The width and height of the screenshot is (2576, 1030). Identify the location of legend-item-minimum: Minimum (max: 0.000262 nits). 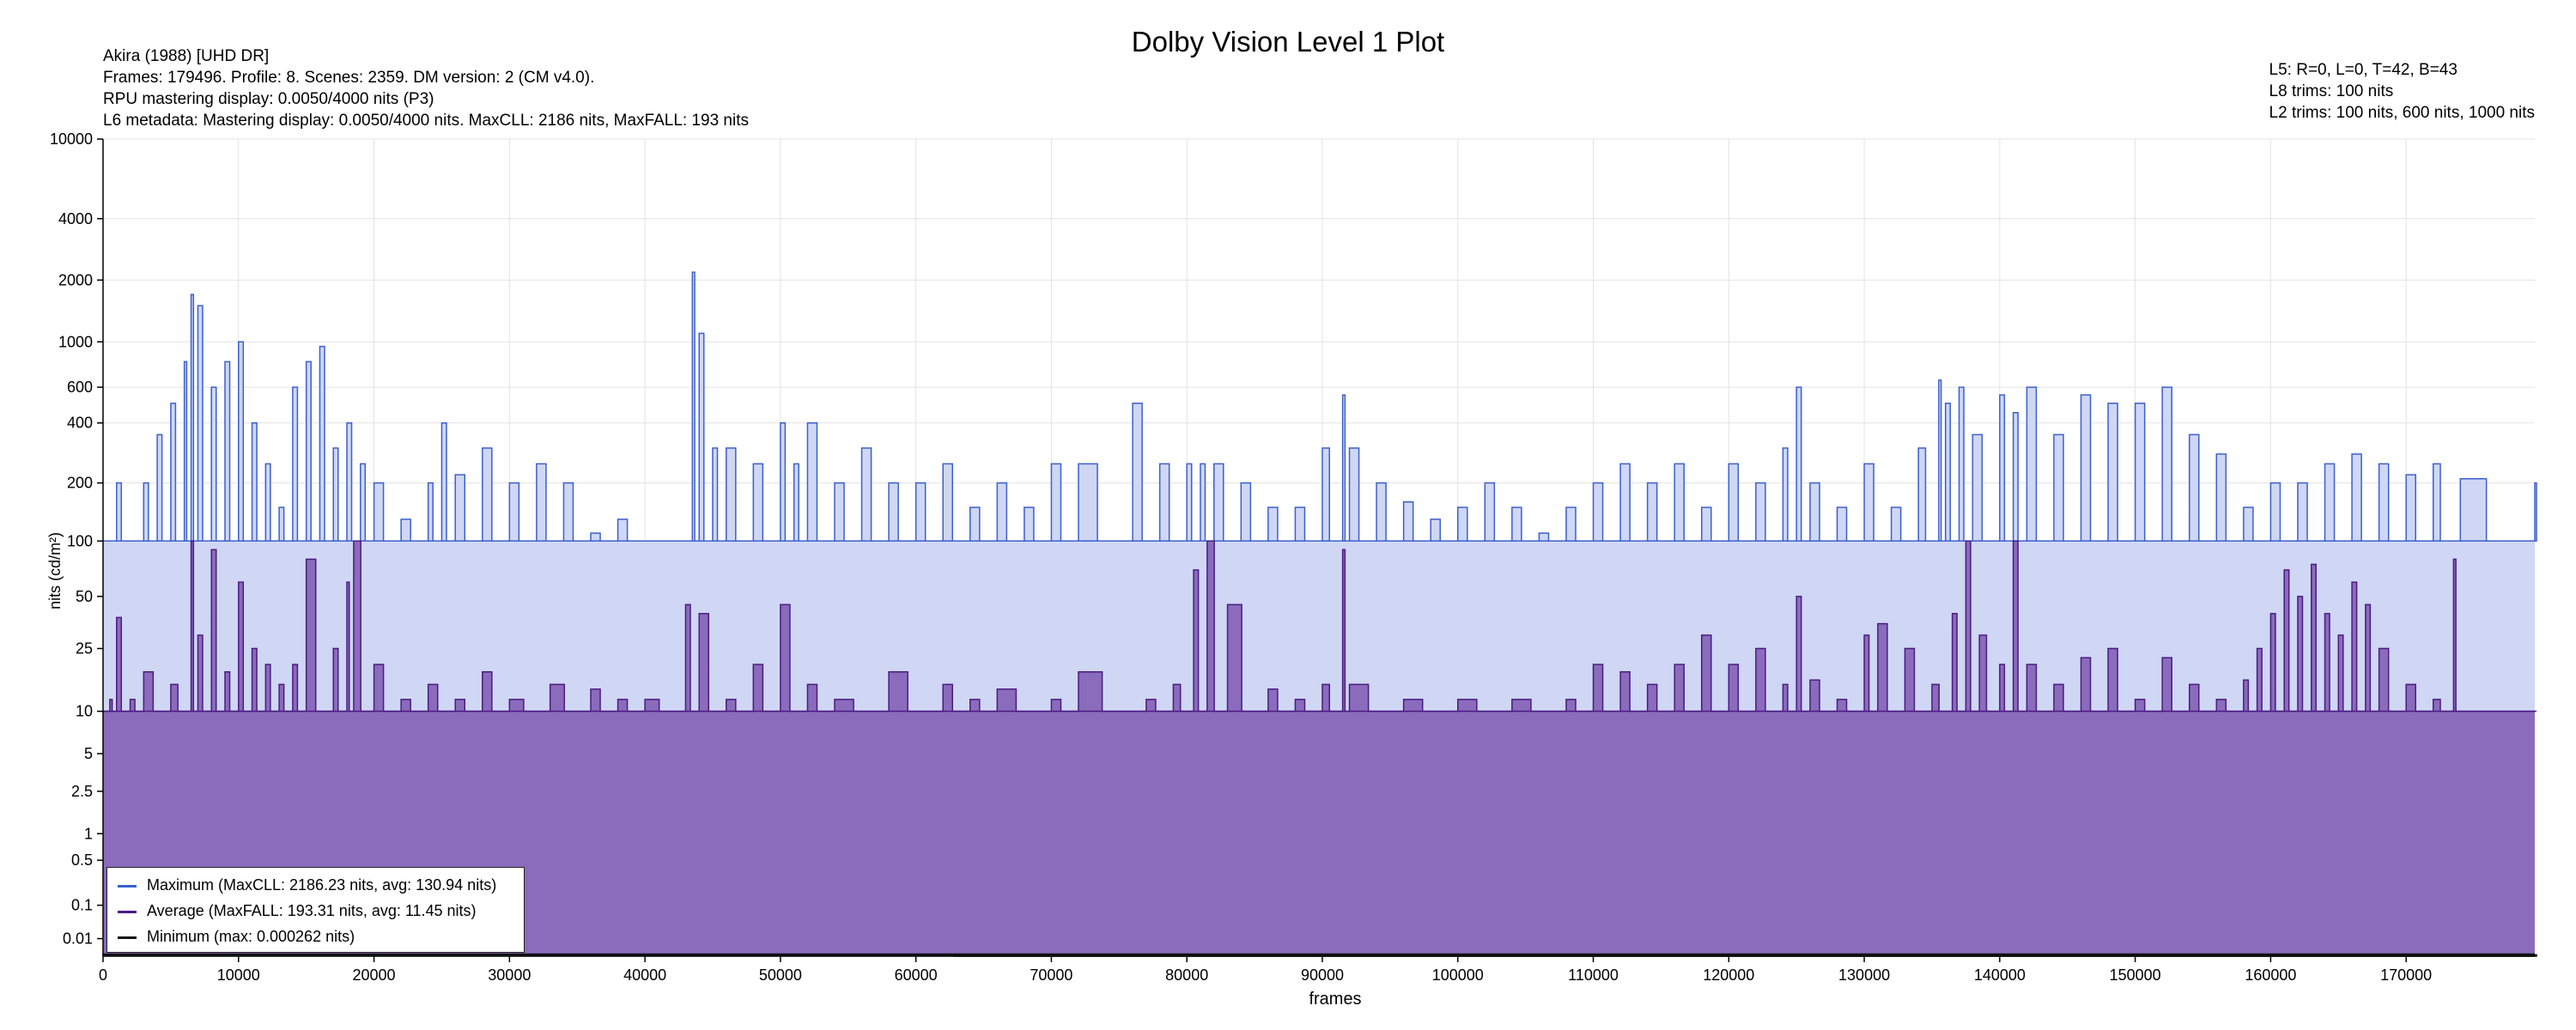
(237, 937).